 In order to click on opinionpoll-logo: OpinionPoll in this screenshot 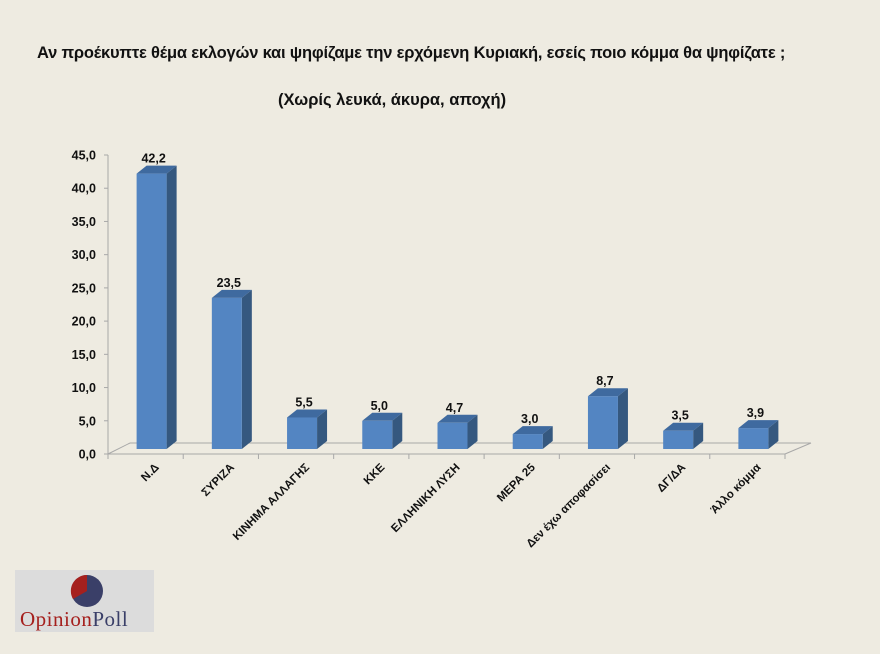, I will do `click(84, 601)`.